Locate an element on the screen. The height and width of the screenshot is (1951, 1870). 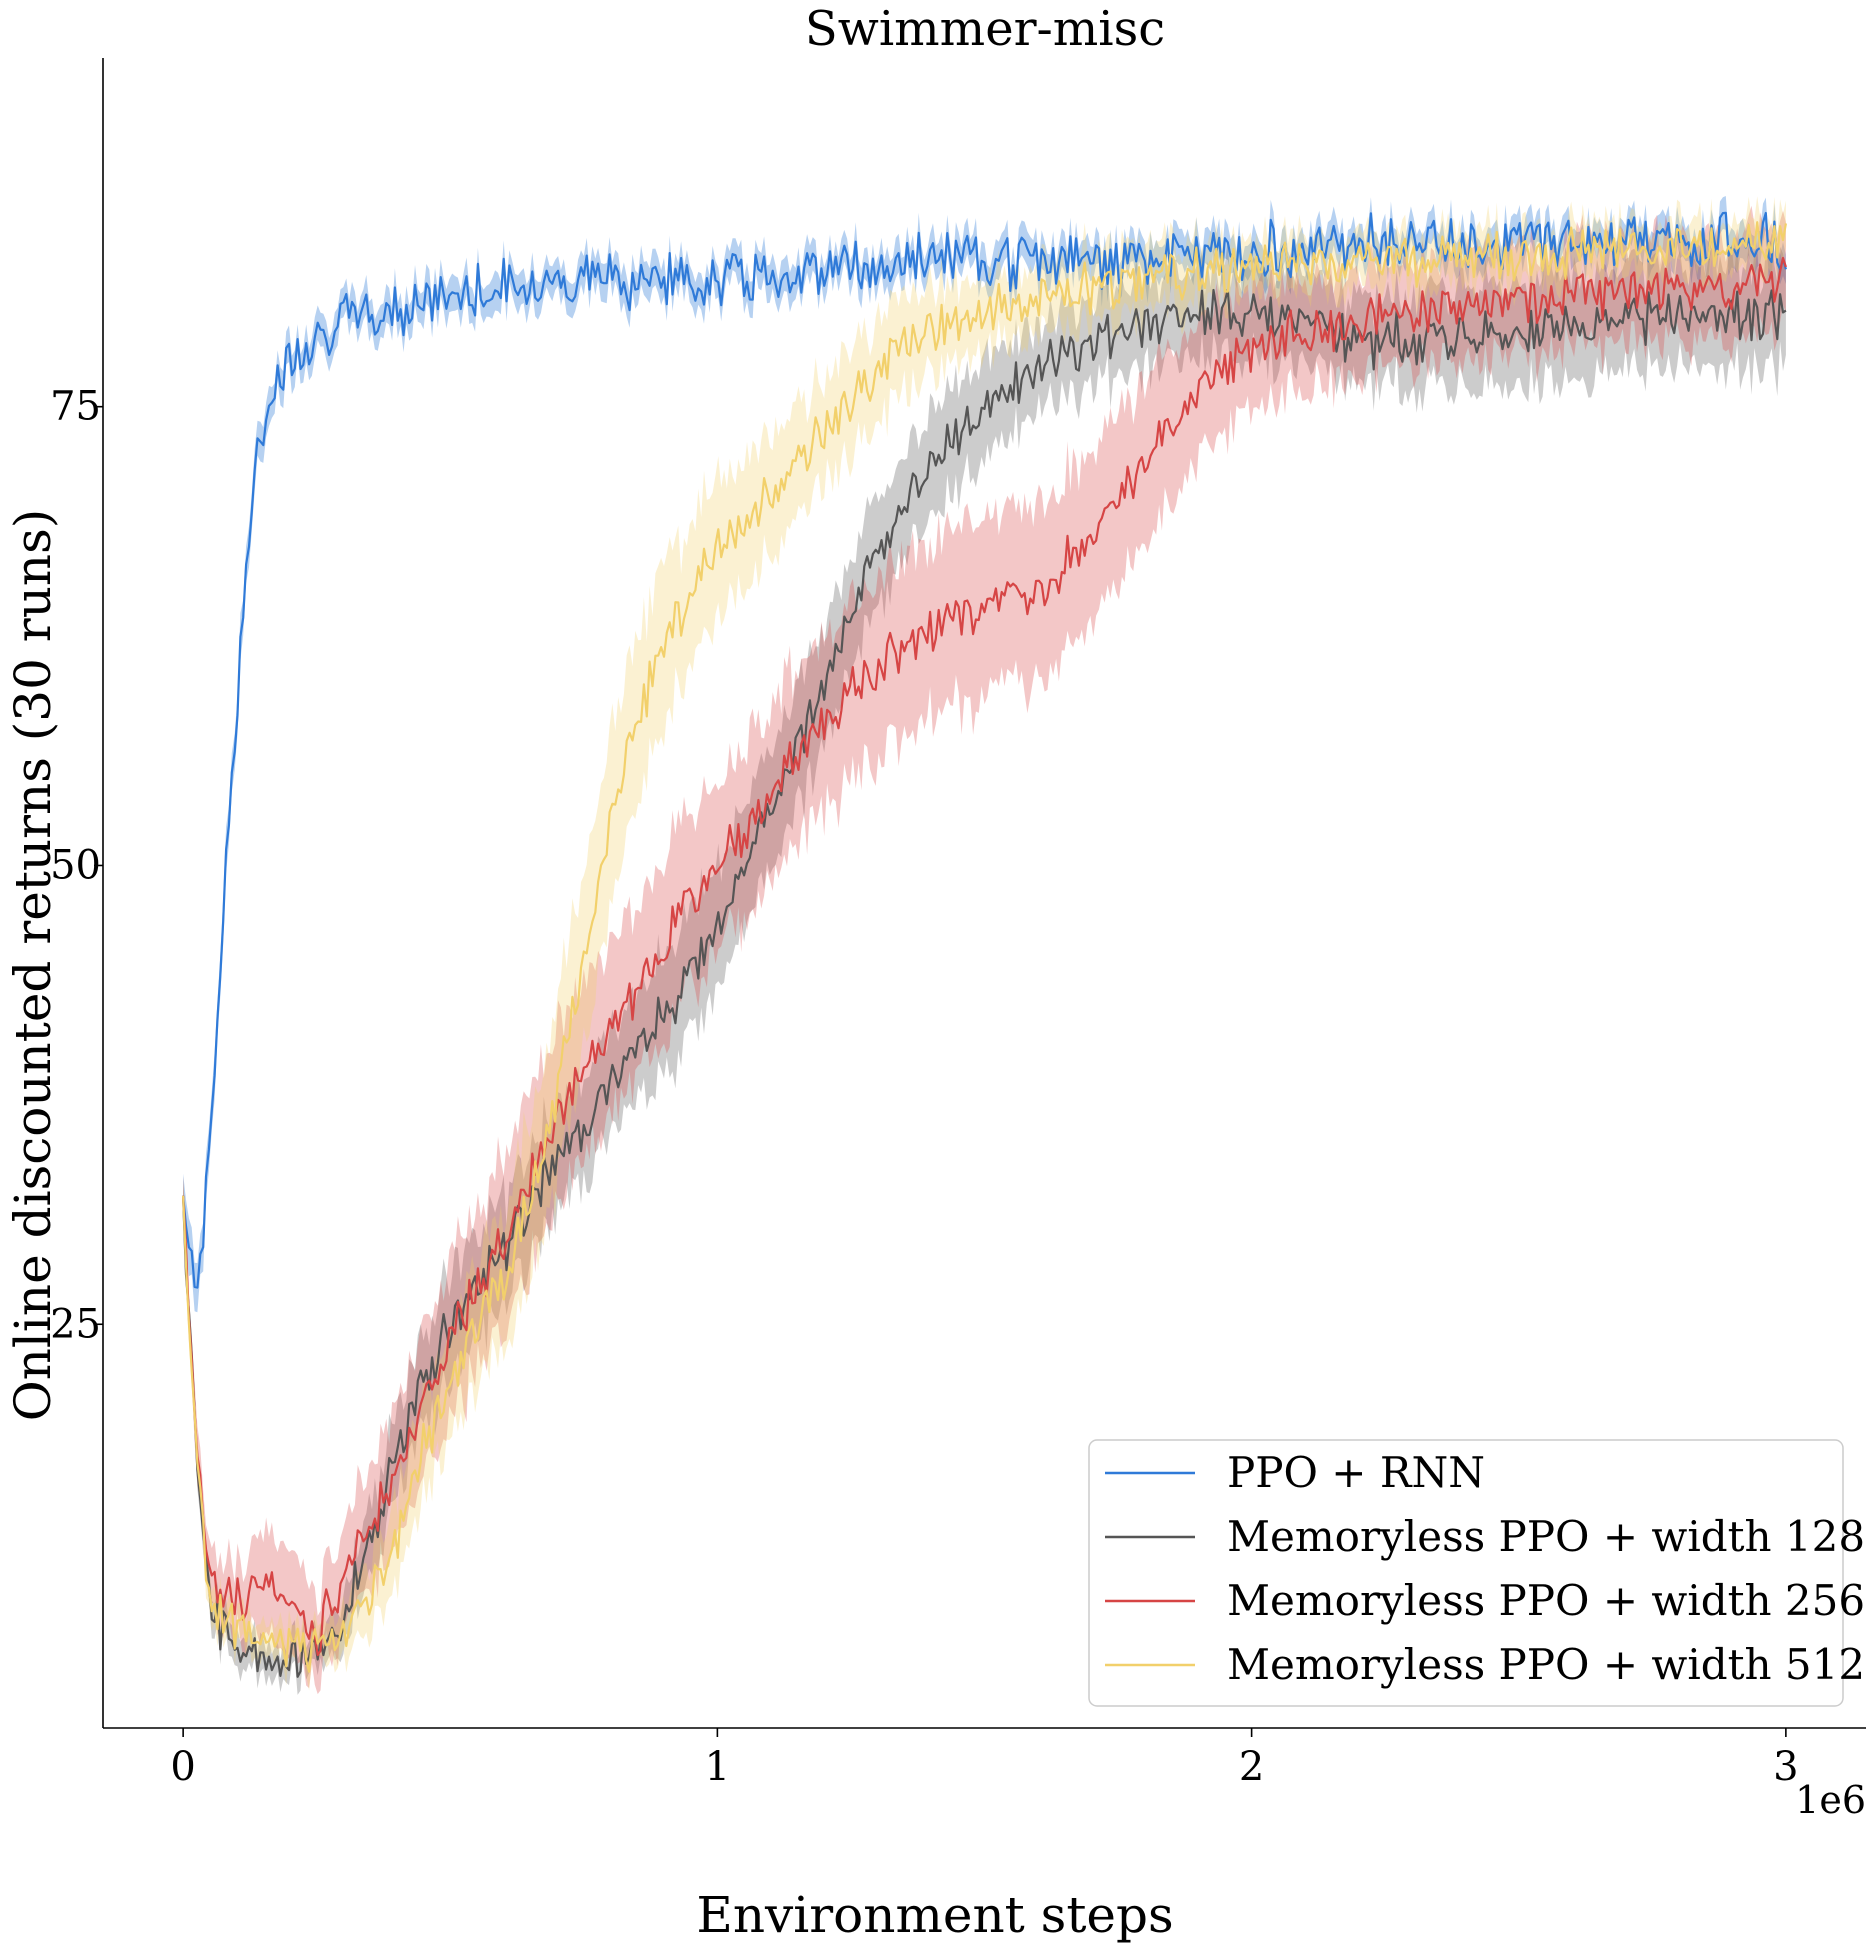
chart-title: Swimmer-misc is located at coordinates (985, 29).